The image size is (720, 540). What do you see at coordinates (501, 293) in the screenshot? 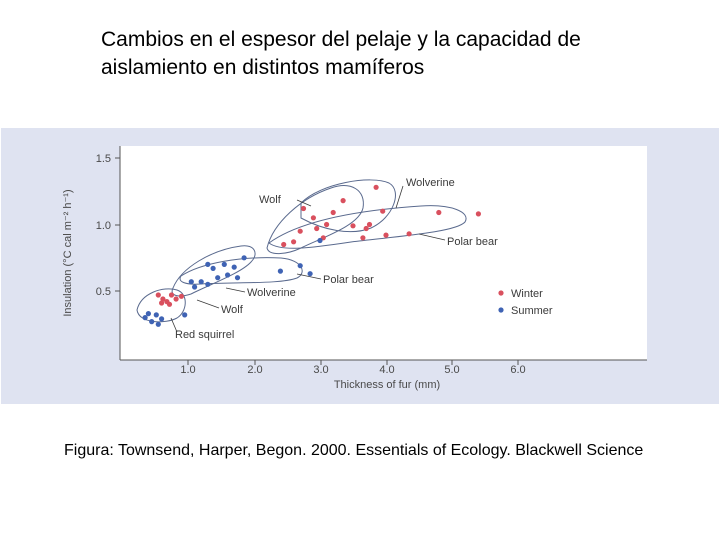
I see `legend-marker-winter` at bounding box center [501, 293].